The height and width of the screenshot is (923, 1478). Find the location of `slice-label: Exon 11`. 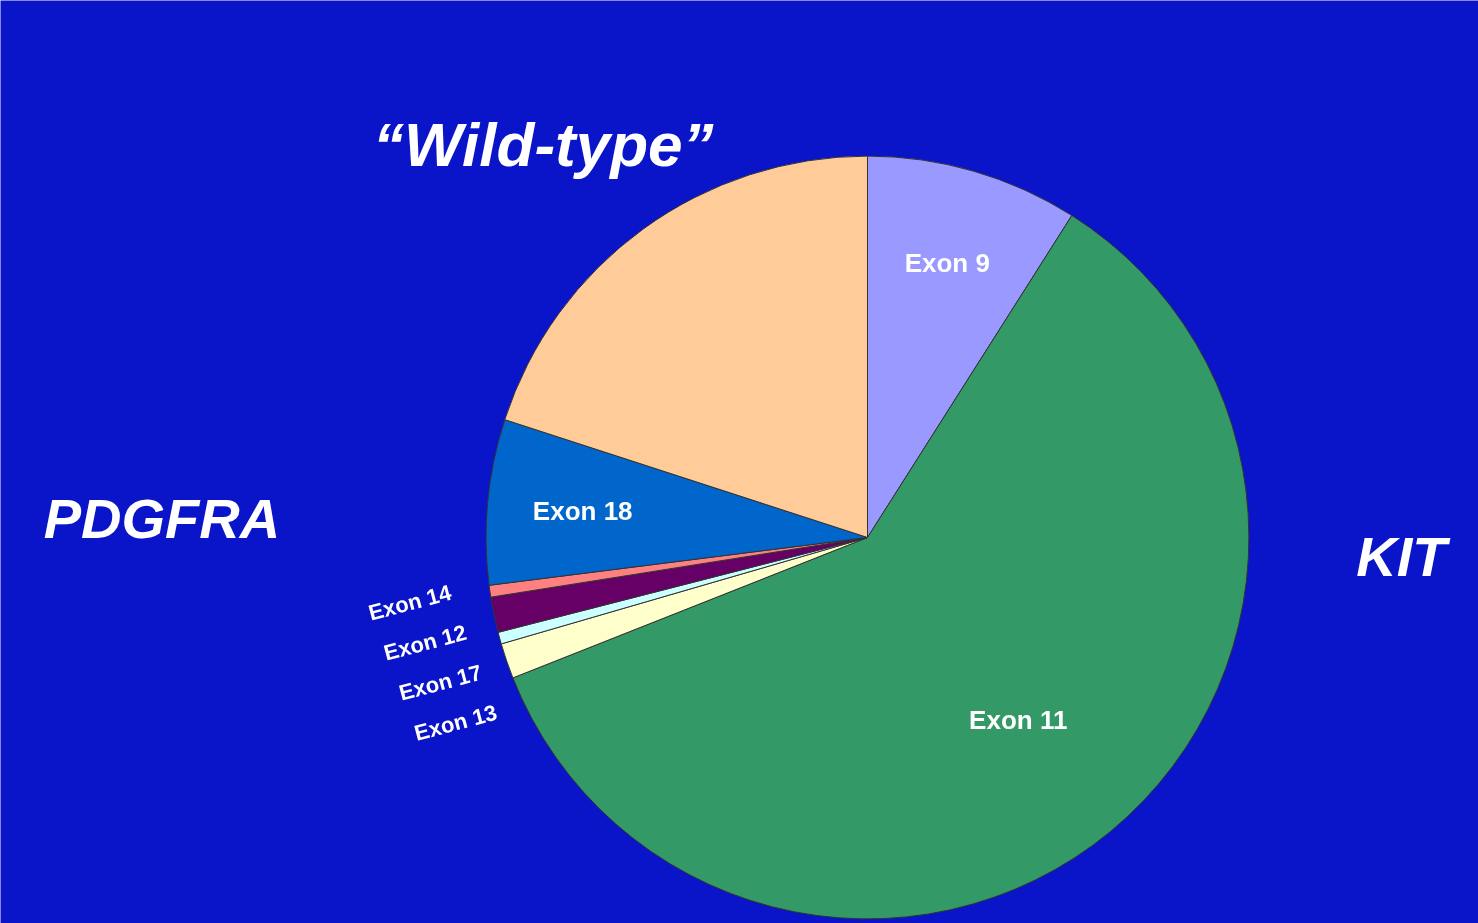

slice-label: Exon 11 is located at coordinates (1018, 719).